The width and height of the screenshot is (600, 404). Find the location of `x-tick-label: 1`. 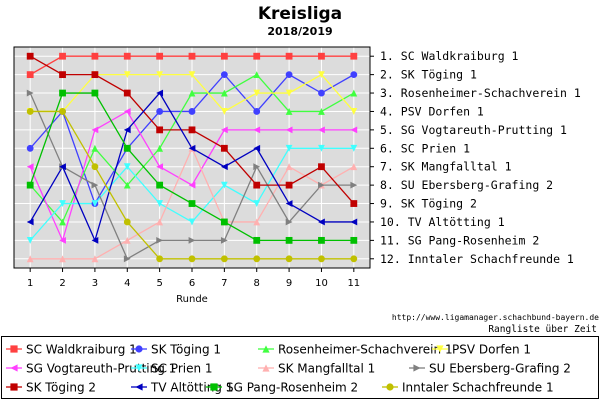

x-tick-label: 1 is located at coordinates (30, 283).